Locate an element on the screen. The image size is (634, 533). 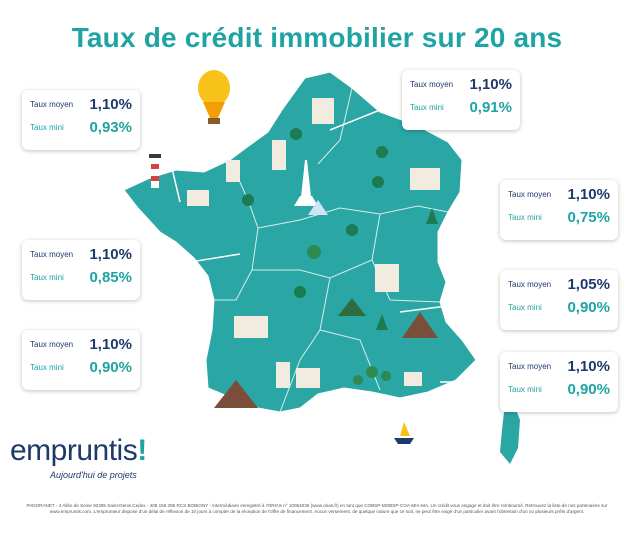
logo-tagline: Aujourd'hui de projets is located at coordinates (93, 475).